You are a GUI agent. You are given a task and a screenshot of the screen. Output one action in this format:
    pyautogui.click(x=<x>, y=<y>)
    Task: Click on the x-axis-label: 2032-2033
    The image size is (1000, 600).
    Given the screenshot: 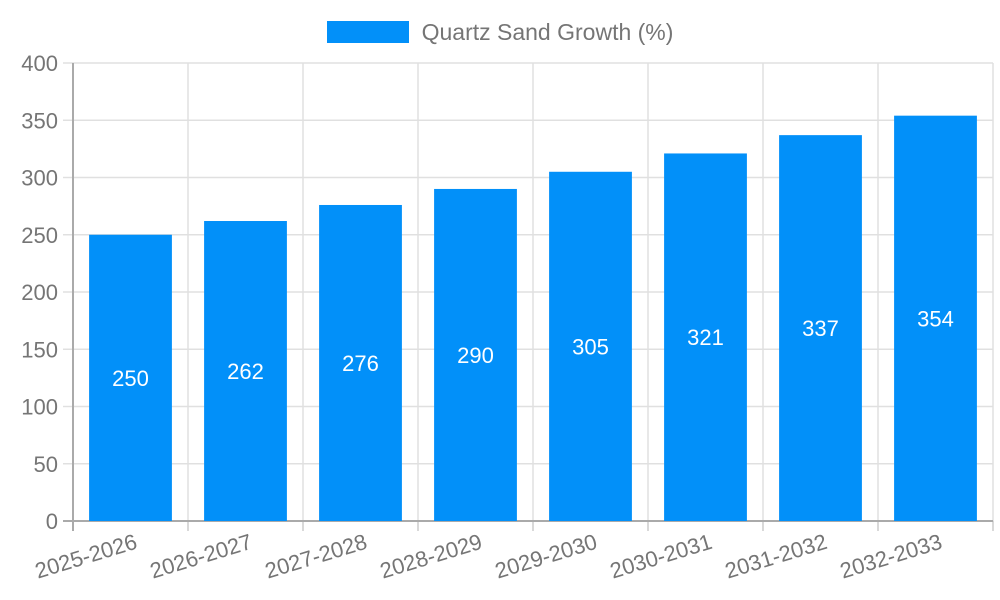 What is the action you would take?
    pyautogui.click(x=891, y=556)
    